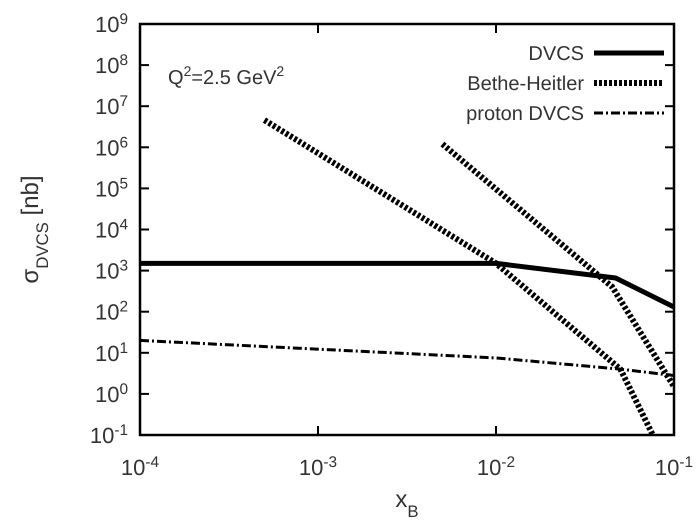 The image size is (698, 523). What do you see at coordinates (674, 467) in the screenshot?
I see `x-tick-label: 10$^{-1}$` at bounding box center [674, 467].